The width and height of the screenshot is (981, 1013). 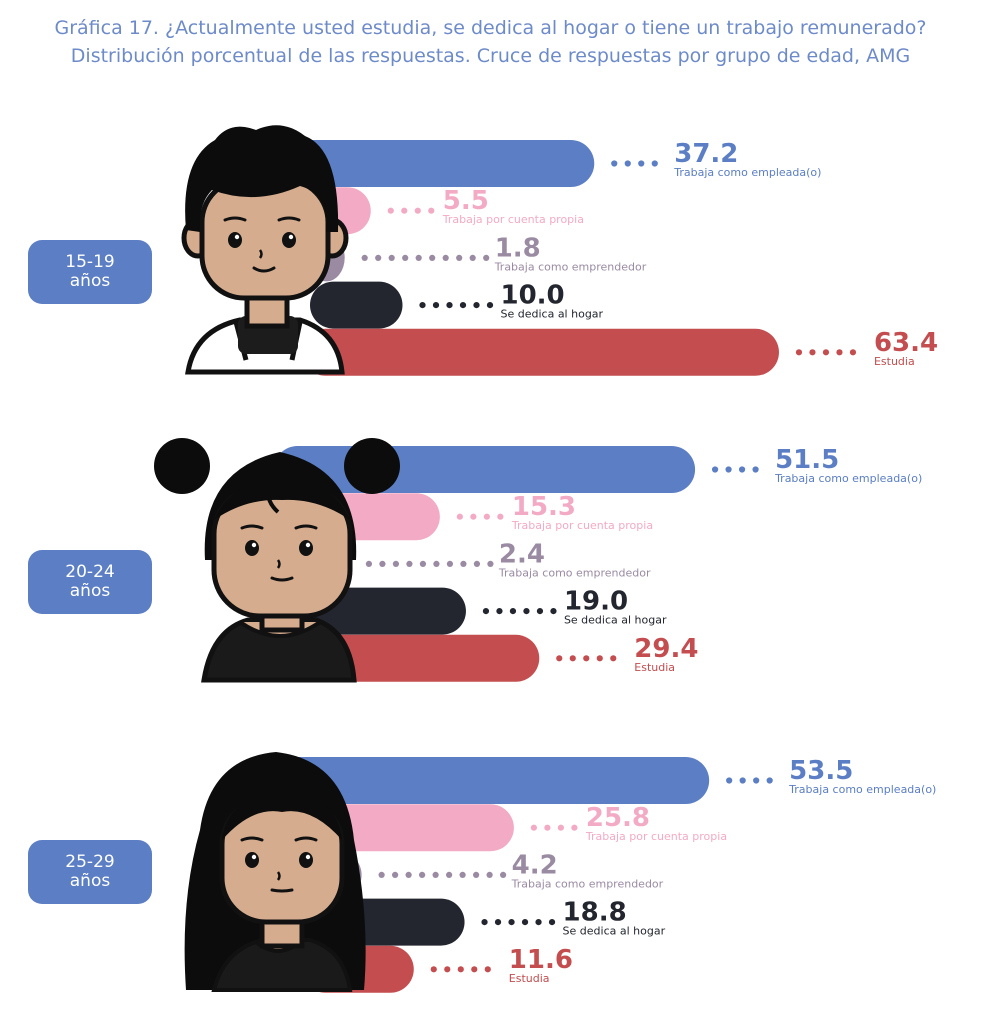 I want to click on data-label: 1.8, so click(x=518, y=248).